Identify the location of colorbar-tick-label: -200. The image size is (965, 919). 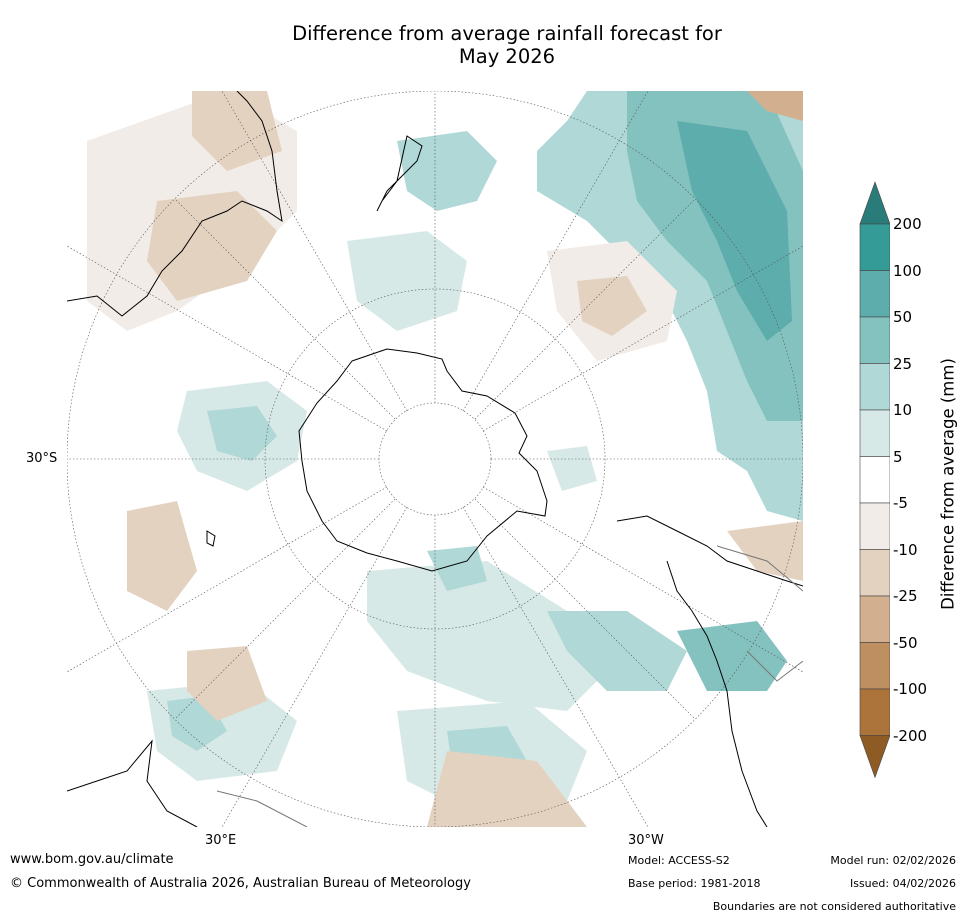
(910, 735).